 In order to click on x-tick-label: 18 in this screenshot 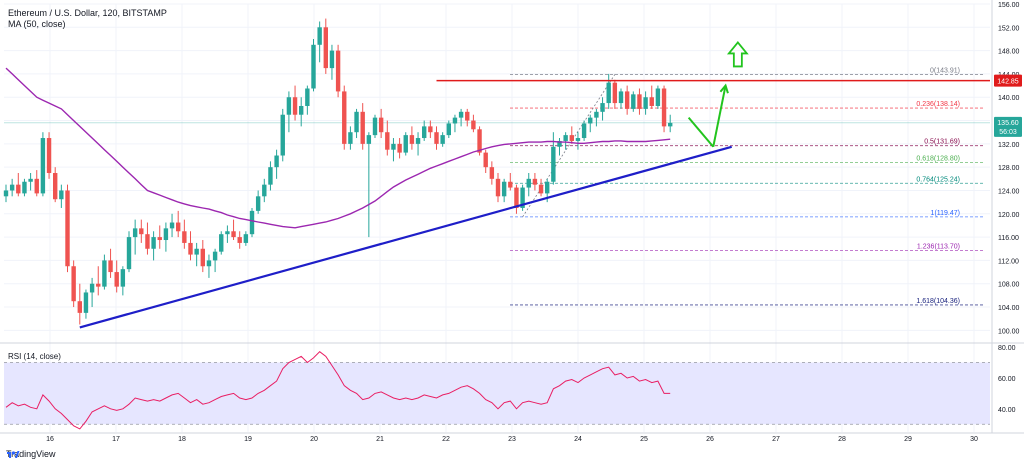, I will do `click(182, 439)`.